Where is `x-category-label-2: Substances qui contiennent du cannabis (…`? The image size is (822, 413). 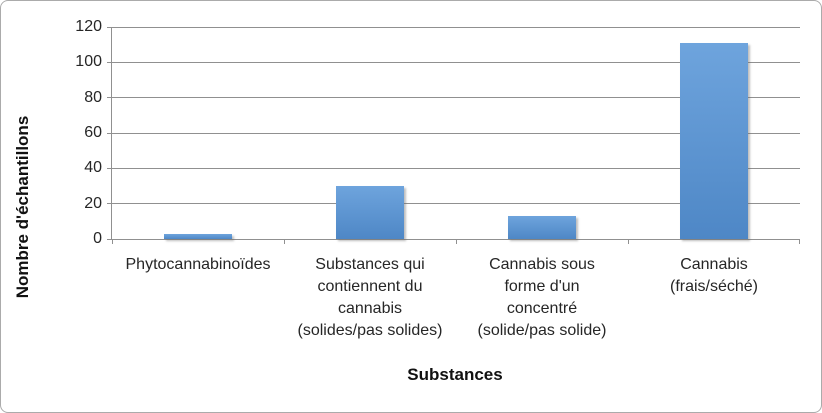 x-category-label-2: Substances qui contiennent du cannabis (… is located at coordinates (370, 297).